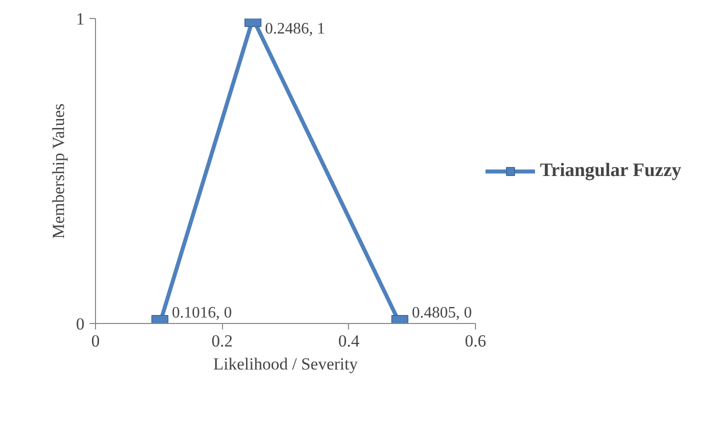 The width and height of the screenshot is (718, 421). Describe the element at coordinates (202, 313) in the screenshot. I see `data-label: 0.1016, 0` at that location.